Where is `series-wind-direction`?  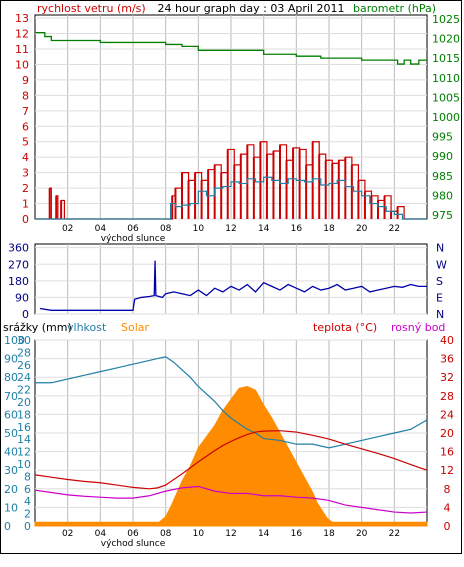
series-wind-direction is located at coordinates (233, 285).